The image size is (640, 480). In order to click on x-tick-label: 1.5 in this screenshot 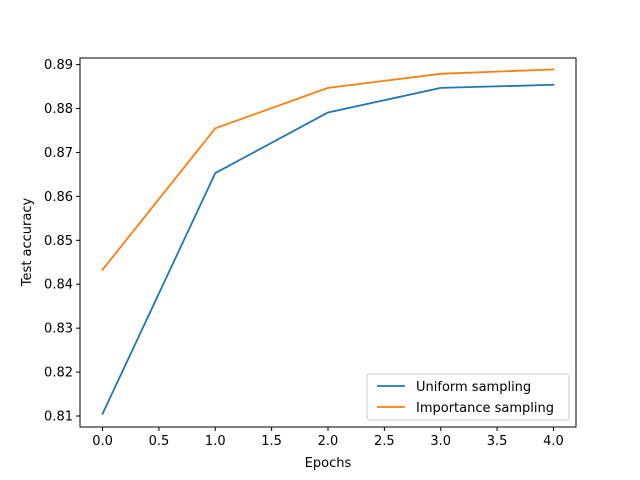, I will do `click(271, 441)`.